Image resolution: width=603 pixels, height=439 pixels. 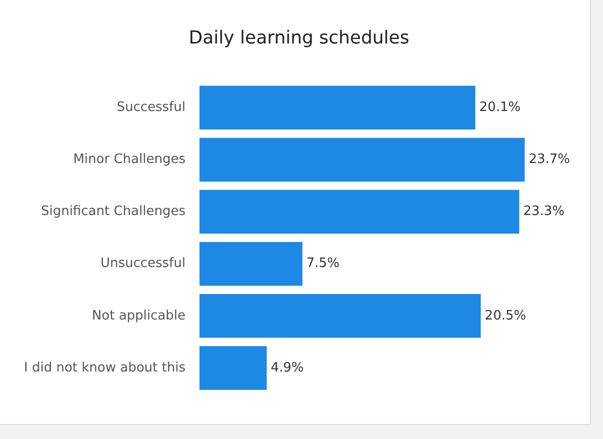 What do you see at coordinates (129, 160) in the screenshot?
I see `y-tick-label: Minor Challenges` at bounding box center [129, 160].